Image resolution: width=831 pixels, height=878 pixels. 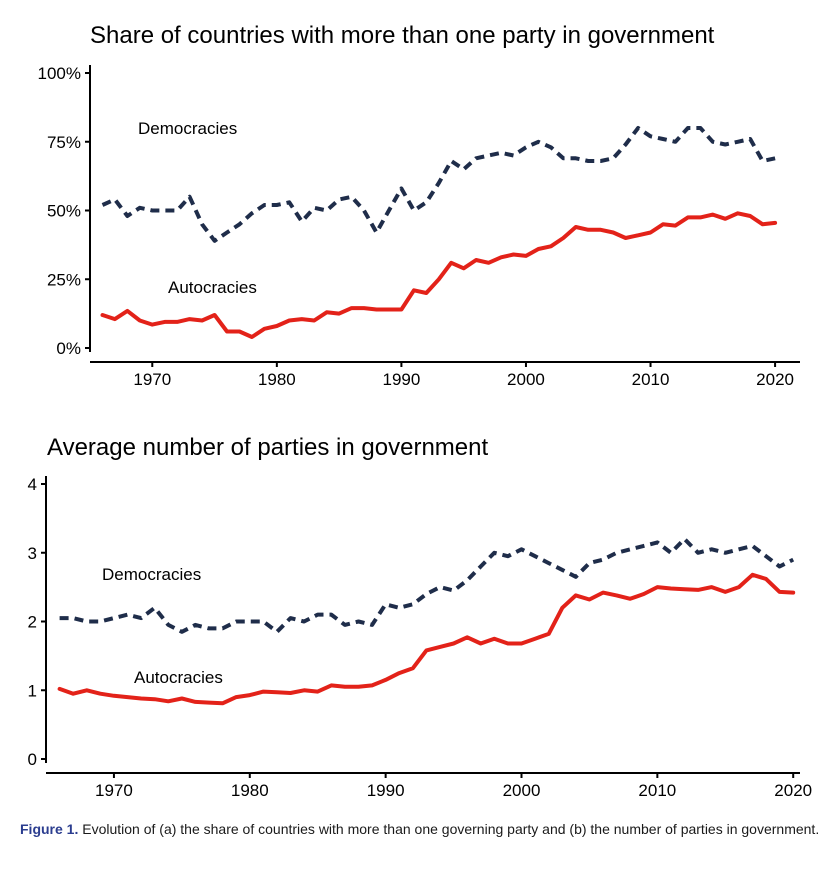 I want to click on y-tick-label: 2, so click(x=32, y=622).